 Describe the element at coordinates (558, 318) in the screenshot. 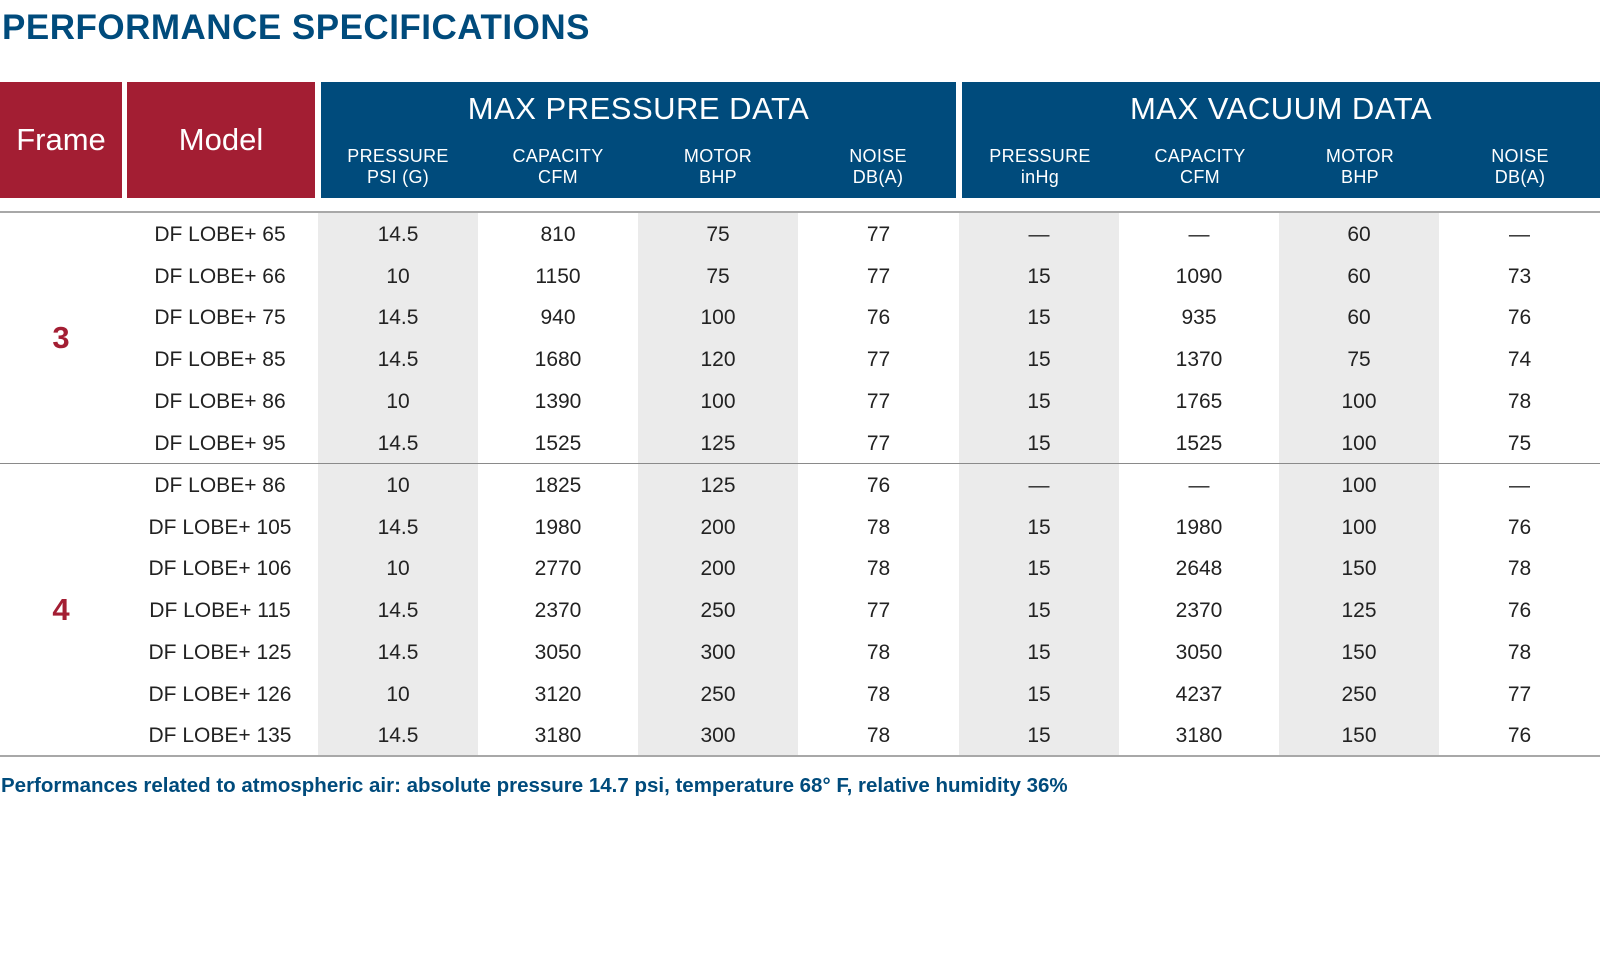

I see `pressure-capacity-cell: 940` at that location.